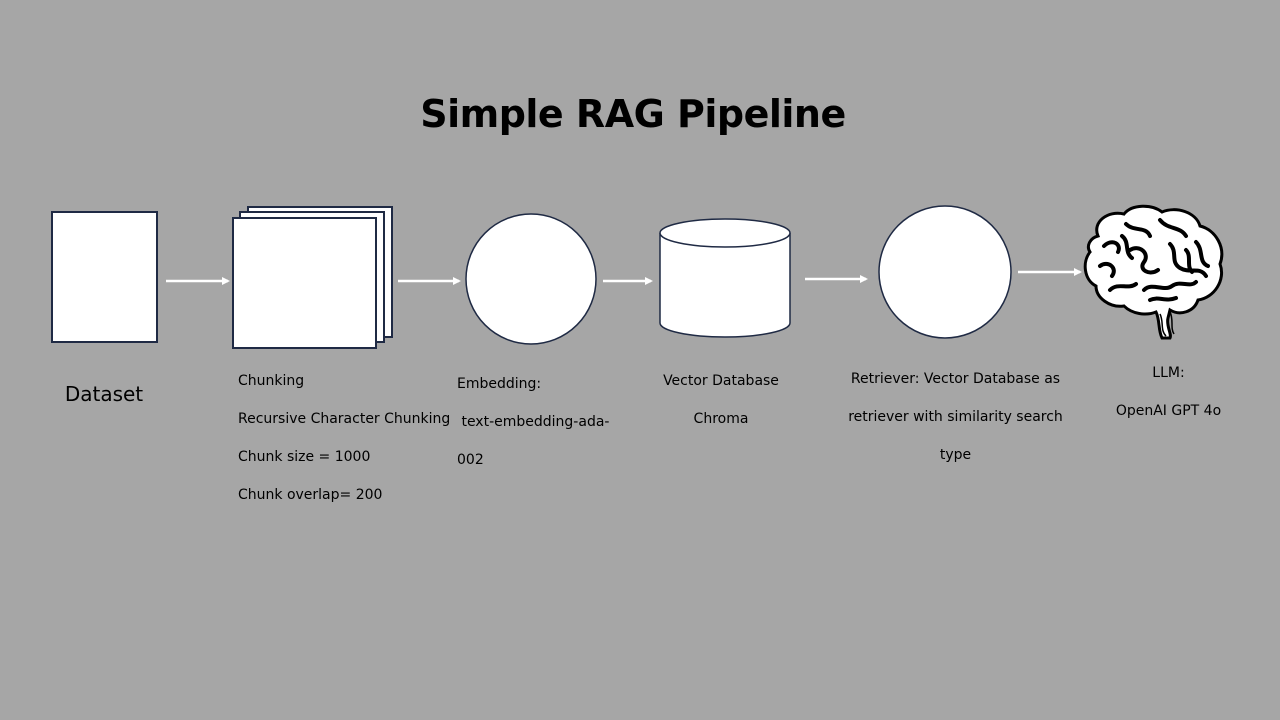  I want to click on chunking-node, so click(312, 277).